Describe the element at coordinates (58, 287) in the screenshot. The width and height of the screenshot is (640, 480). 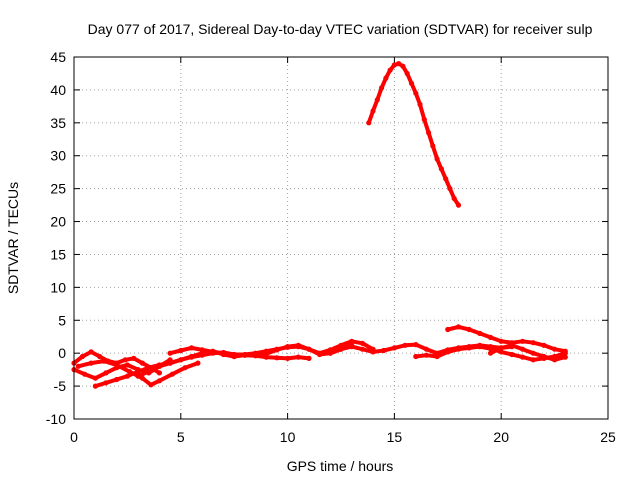
I see `y-tick-label: 10` at that location.